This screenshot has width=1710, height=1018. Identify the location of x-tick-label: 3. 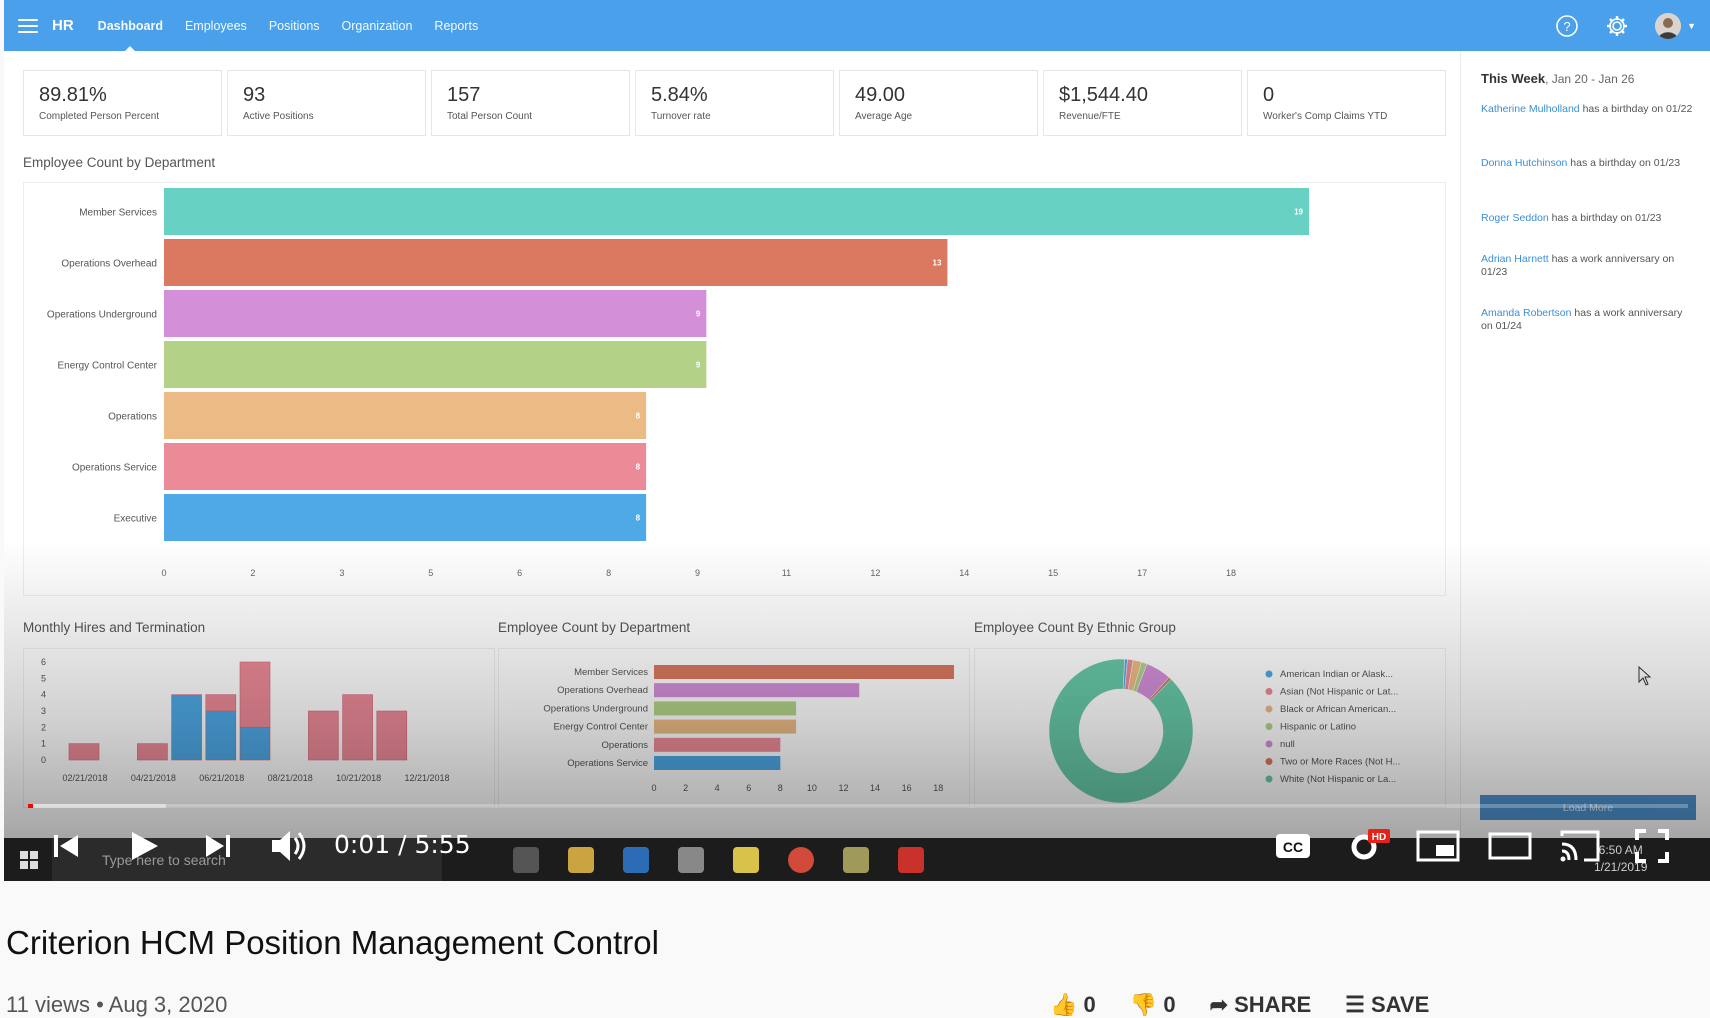
(341, 573).